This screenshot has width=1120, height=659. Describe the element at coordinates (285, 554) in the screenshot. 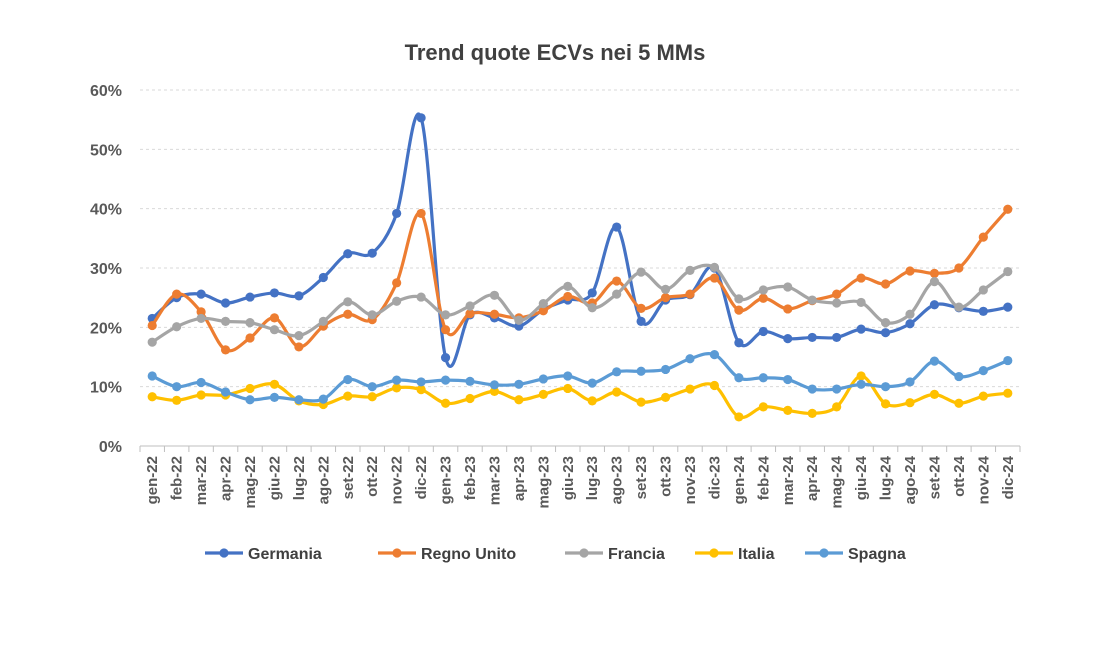

I see `legend-label: Germania` at that location.